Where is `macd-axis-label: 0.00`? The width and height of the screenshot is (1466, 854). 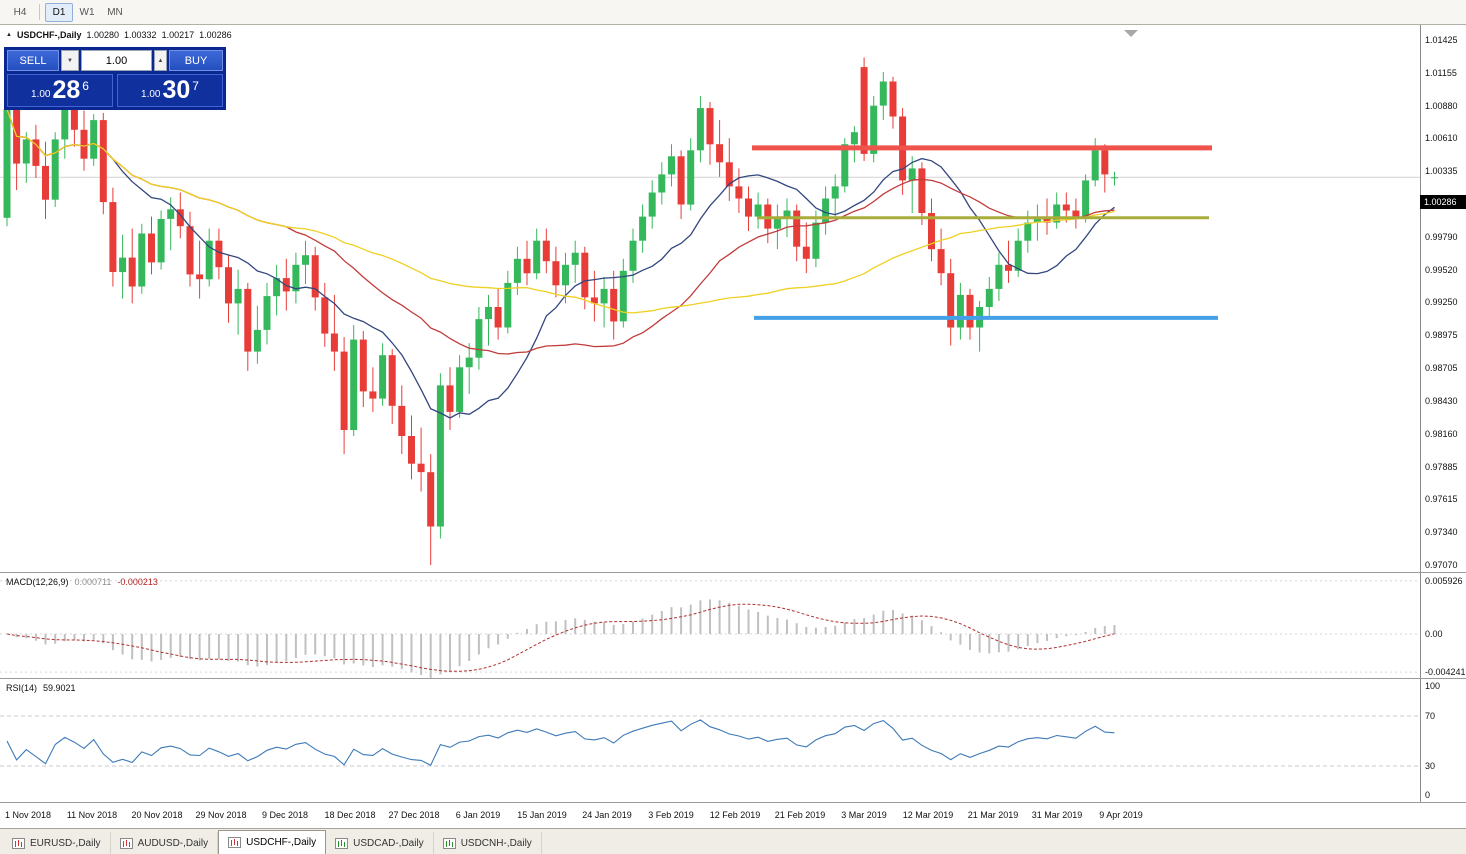
macd-axis-label: 0.00 is located at coordinates (1434, 634).